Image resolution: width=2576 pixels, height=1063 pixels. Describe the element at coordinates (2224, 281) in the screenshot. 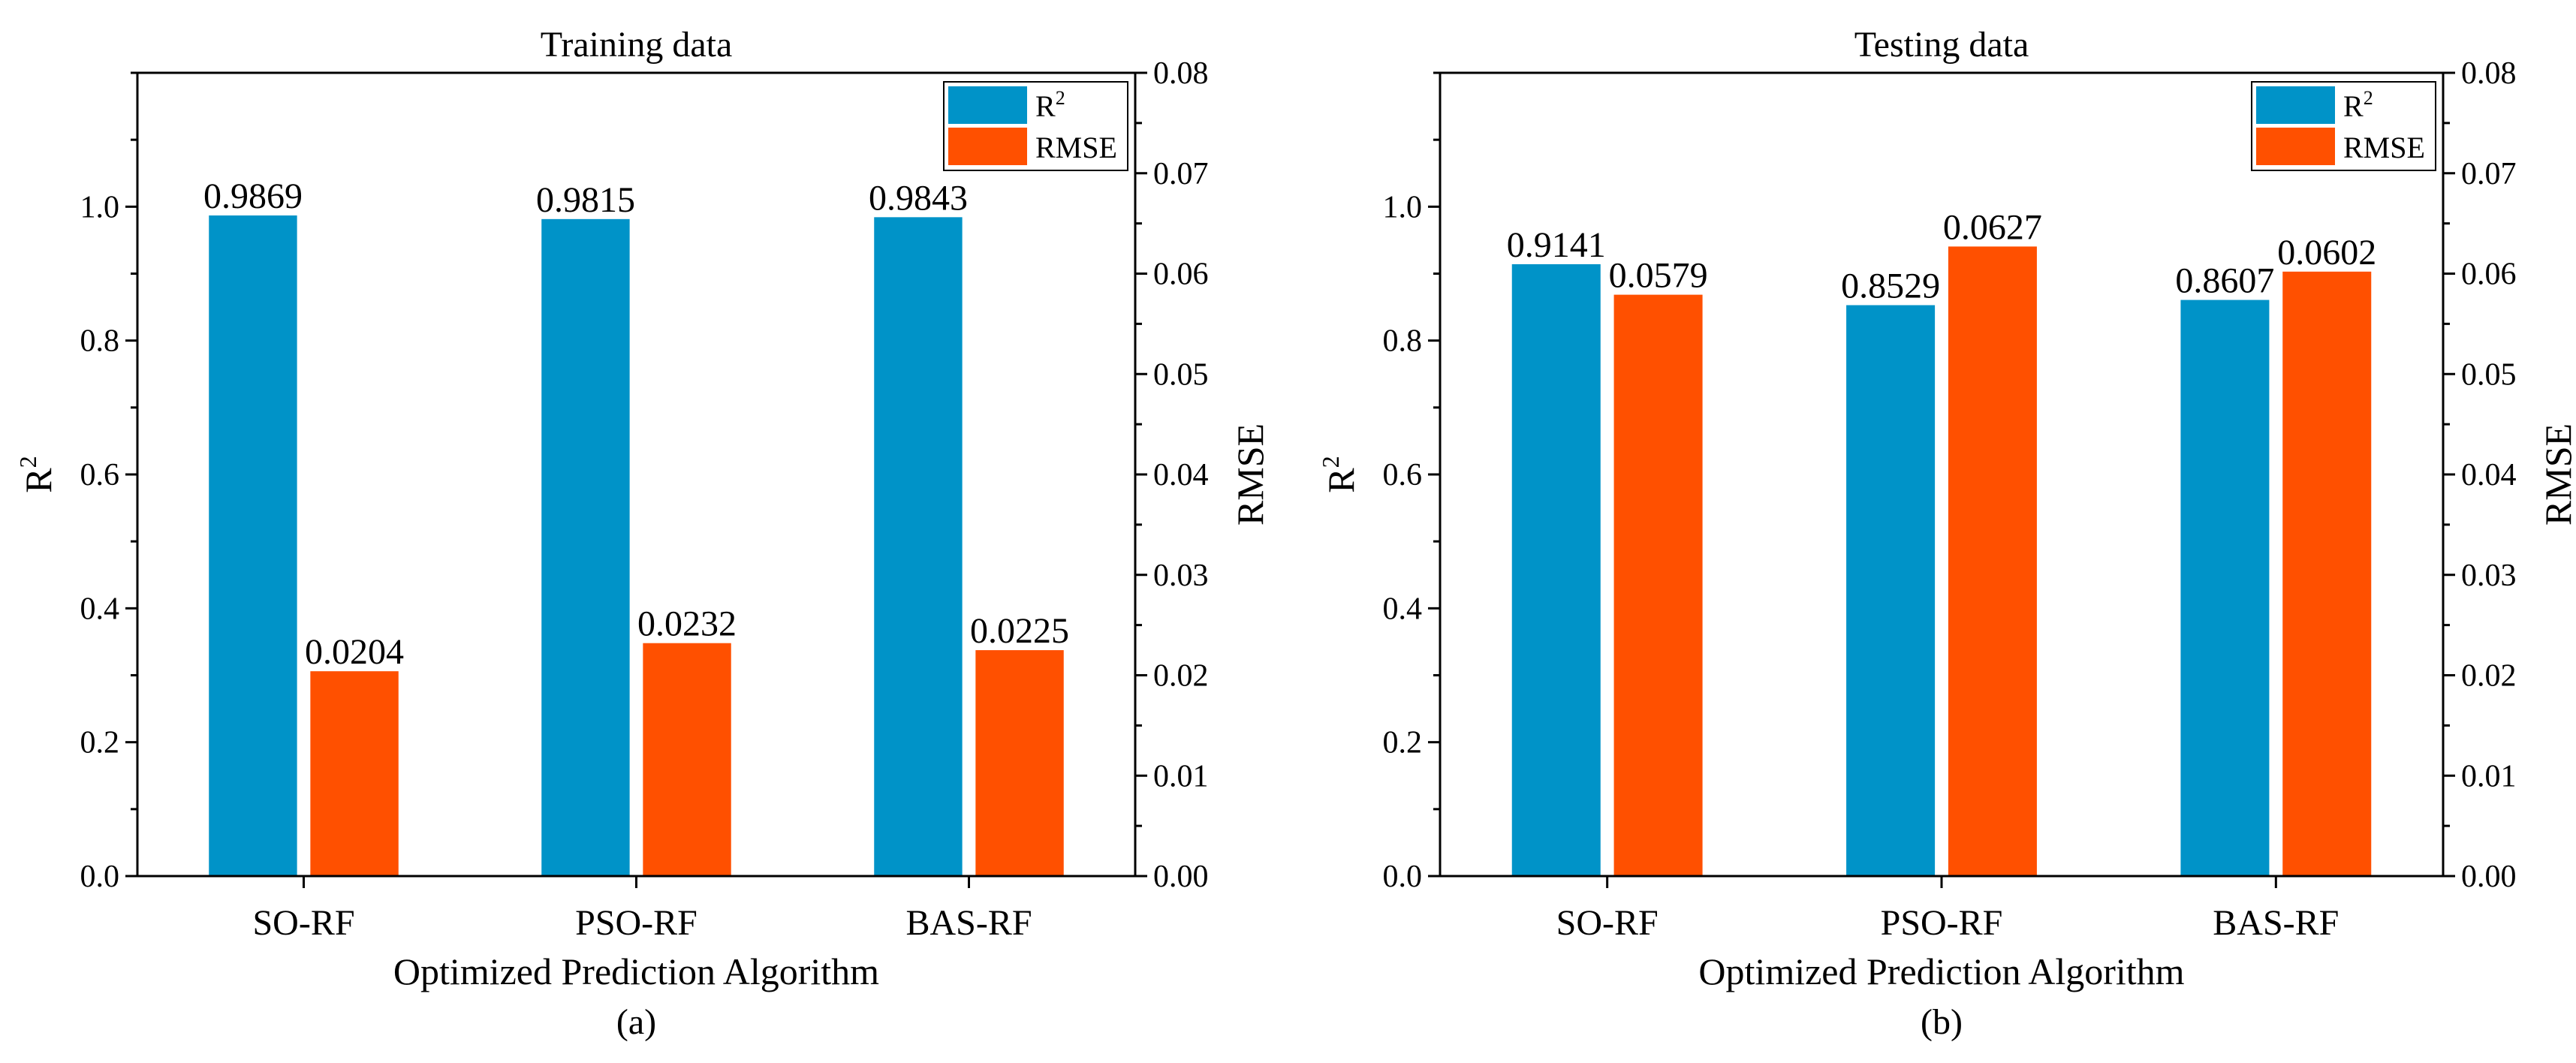

I see `data-label: 0.8607` at that location.